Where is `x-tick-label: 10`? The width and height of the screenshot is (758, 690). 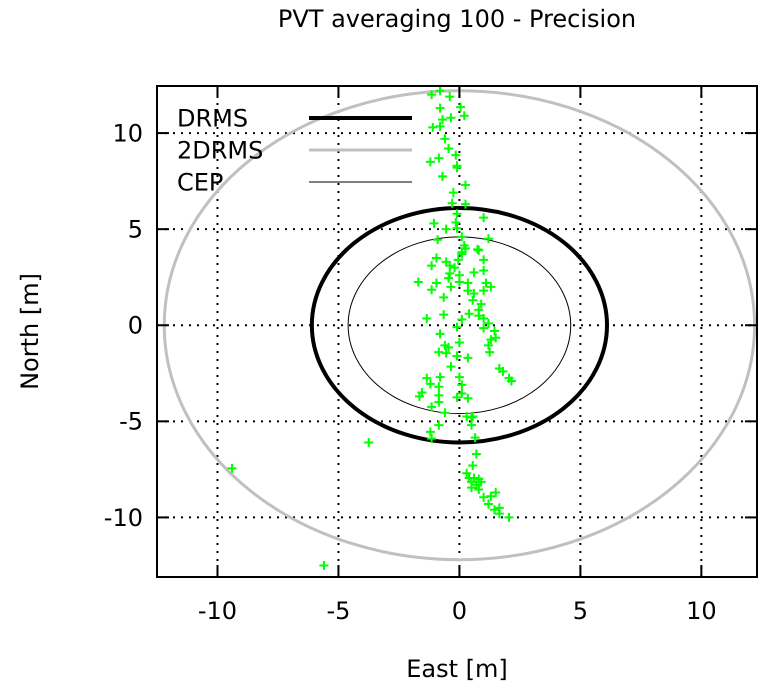
x-tick-label: 10 is located at coordinates (701, 611).